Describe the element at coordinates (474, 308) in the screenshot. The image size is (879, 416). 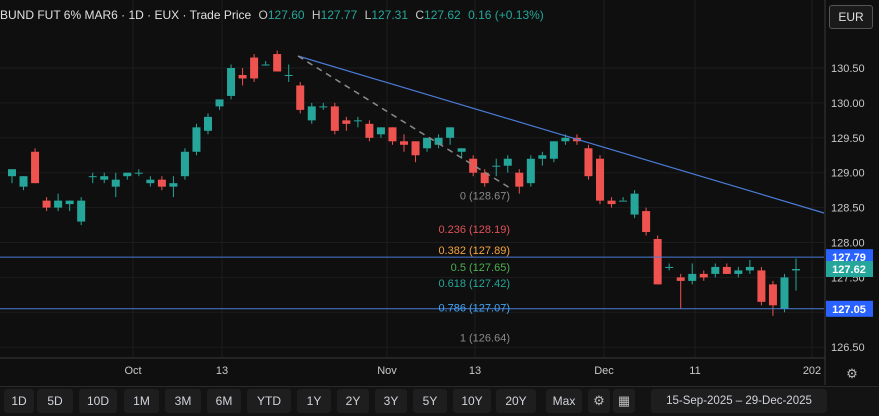
I see `fib-level-label: 0.786 (127.07)` at that location.